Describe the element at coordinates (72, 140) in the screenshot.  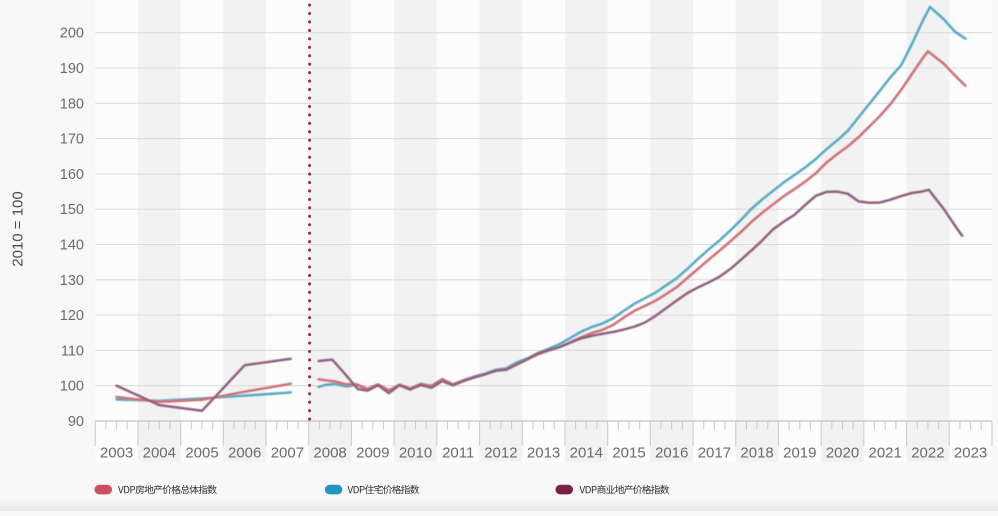
I see `svg-text: 170` at that location.